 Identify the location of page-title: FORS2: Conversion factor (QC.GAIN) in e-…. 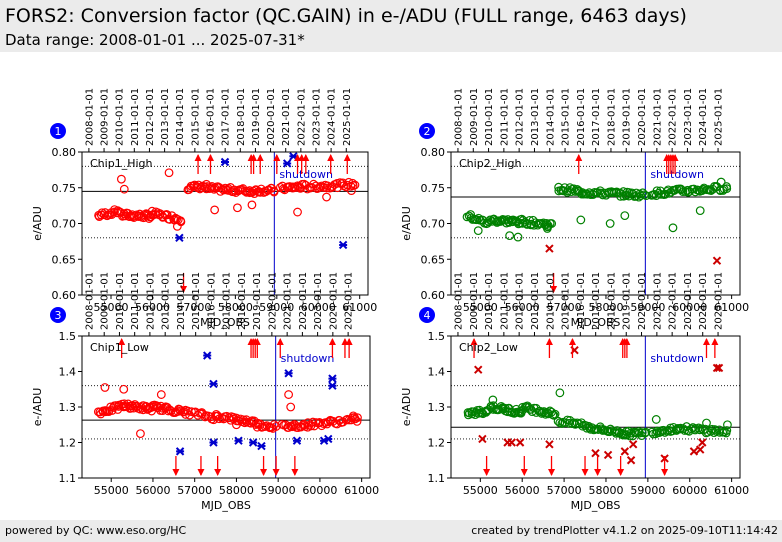
(346, 16).